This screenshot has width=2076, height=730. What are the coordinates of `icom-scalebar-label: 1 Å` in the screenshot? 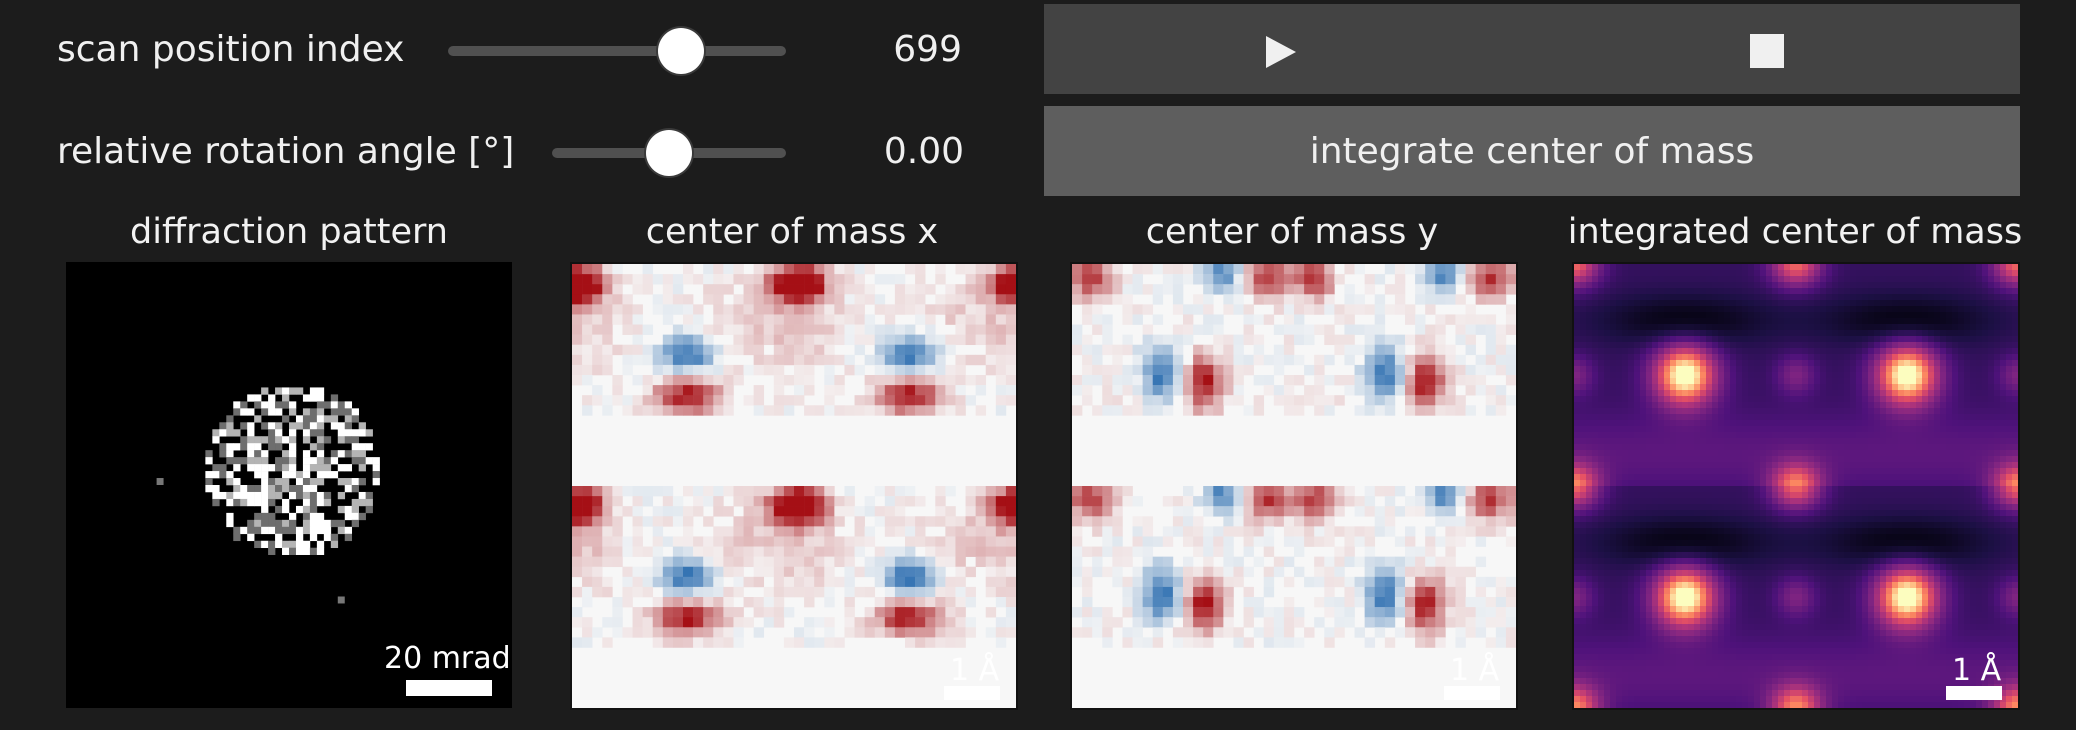 It's located at (1977, 670).